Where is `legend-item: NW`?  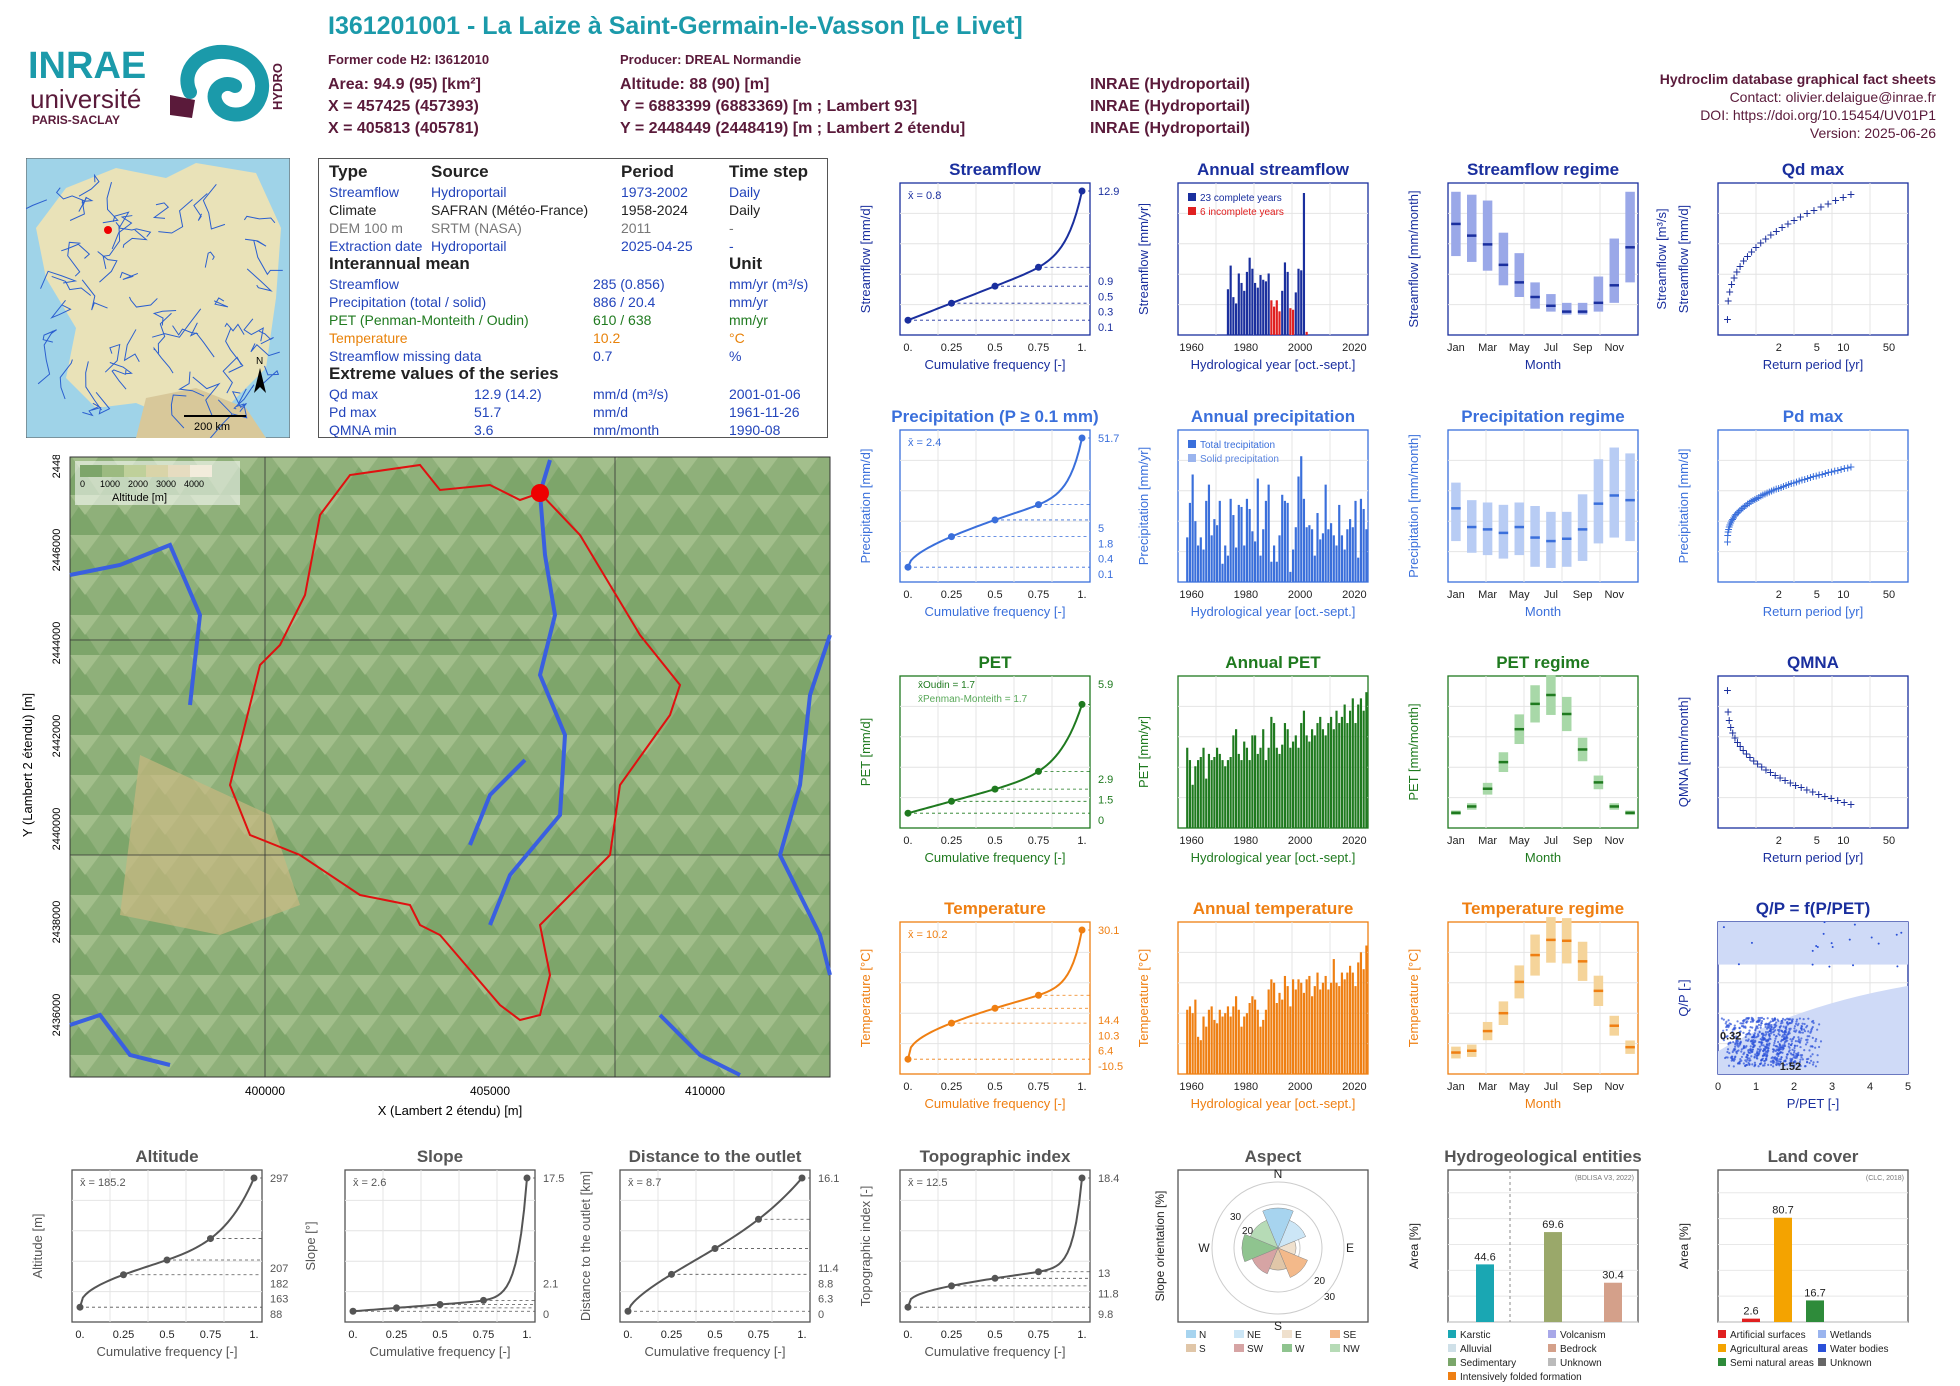
legend-item: NW is located at coordinates (1351, 1349).